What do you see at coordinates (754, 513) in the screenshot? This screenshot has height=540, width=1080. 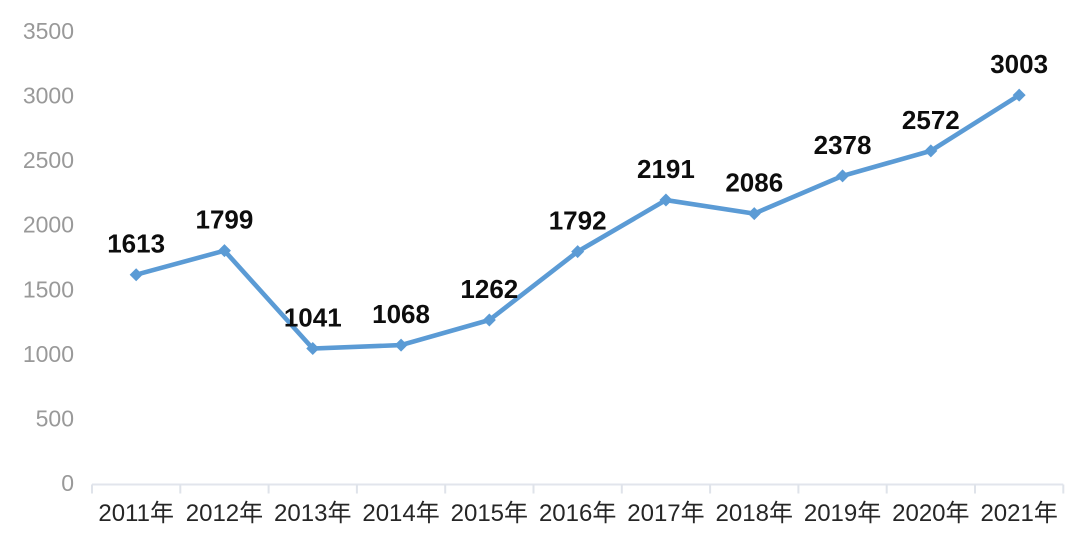 I see `x-tick-label: 2018年` at bounding box center [754, 513].